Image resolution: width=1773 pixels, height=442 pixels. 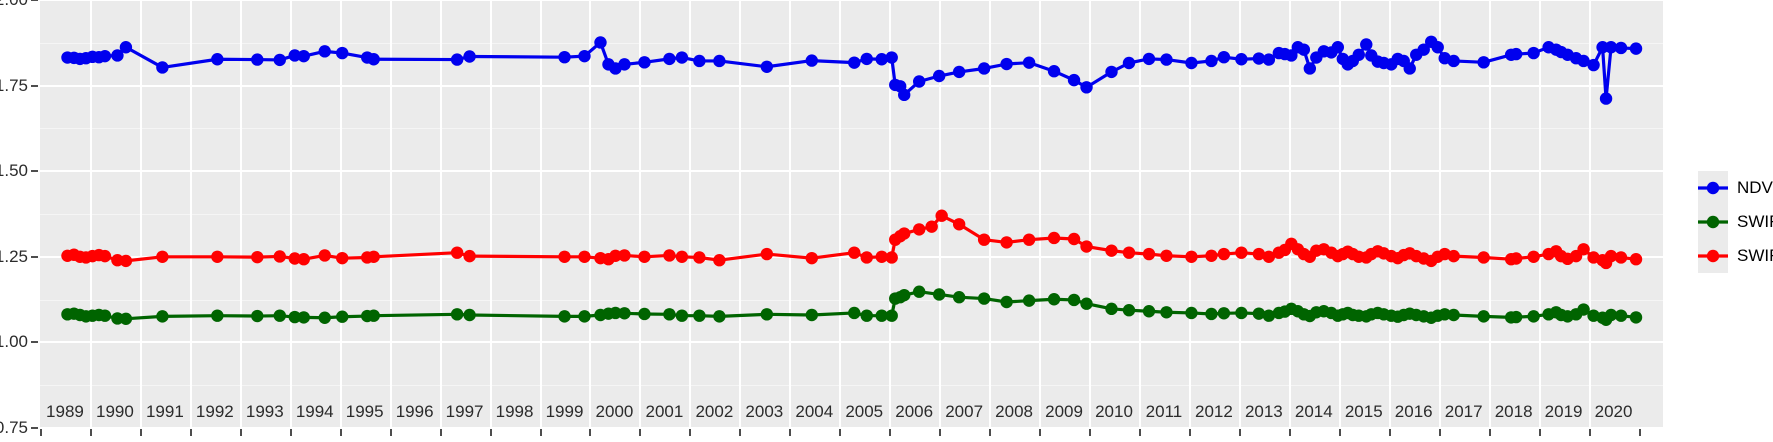 I want to click on legend-item-swir2: SWIR2, so click(x=1735, y=222).